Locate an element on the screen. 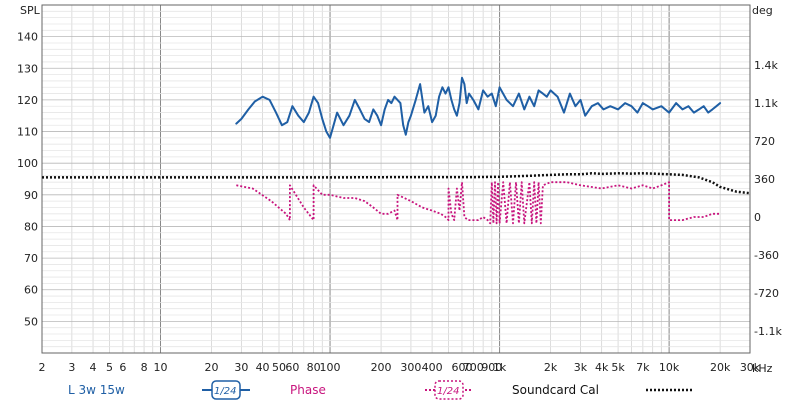 The image size is (800, 402). x-tick-label: 6 is located at coordinates (122, 367).